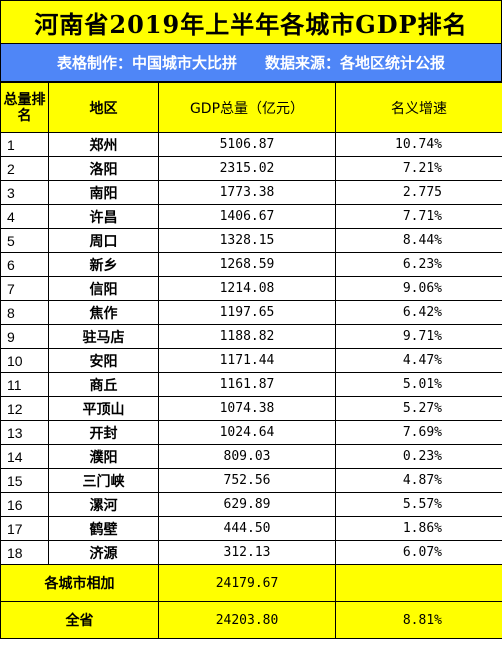 The width and height of the screenshot is (502, 645). I want to click on table-row: 2 洛阳 2315.02 7.21%, so click(251, 168).